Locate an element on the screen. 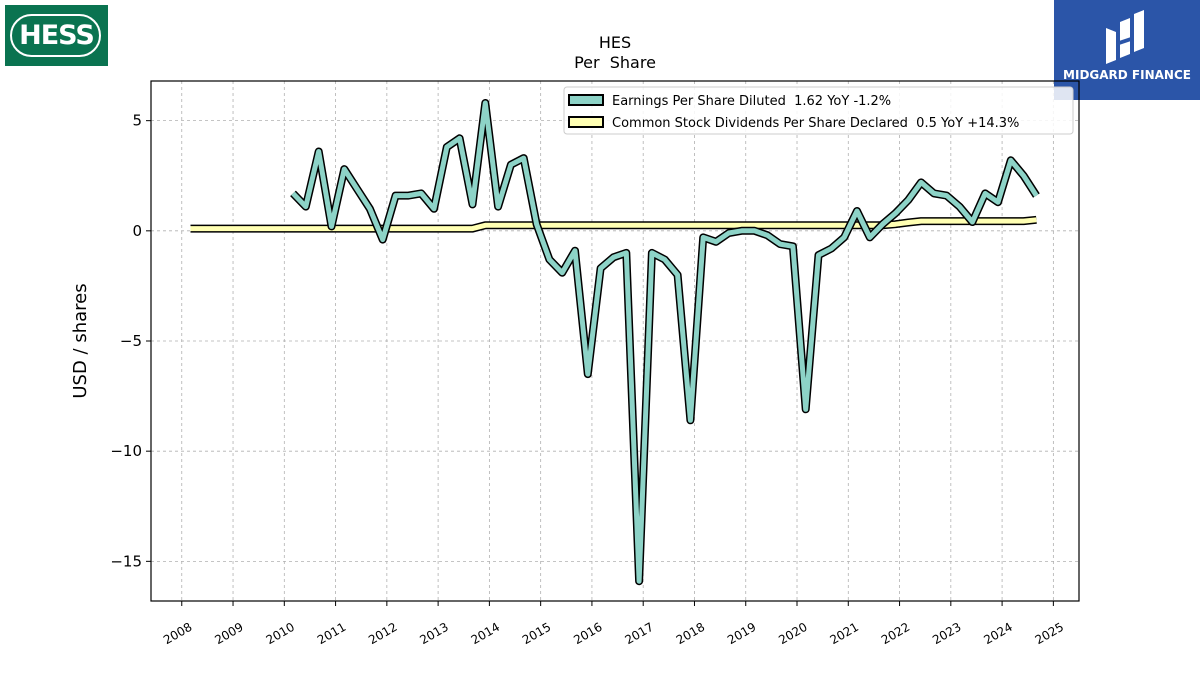 Image resolution: width=1200 pixels, height=675 pixels. y-tick-label: −10 is located at coordinates (126, 451).